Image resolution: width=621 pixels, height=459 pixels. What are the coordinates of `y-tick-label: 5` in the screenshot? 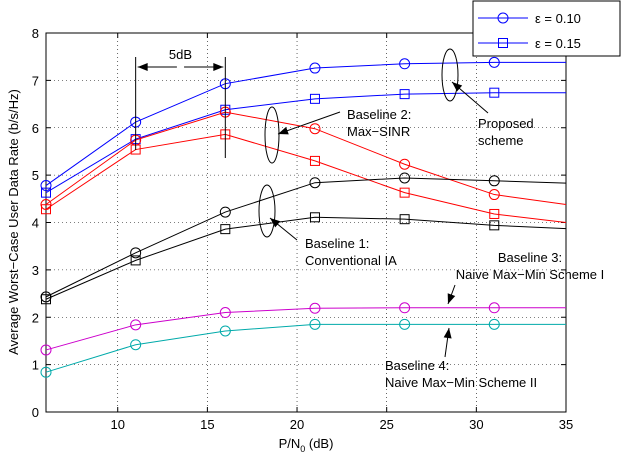 It's located at (35, 175).